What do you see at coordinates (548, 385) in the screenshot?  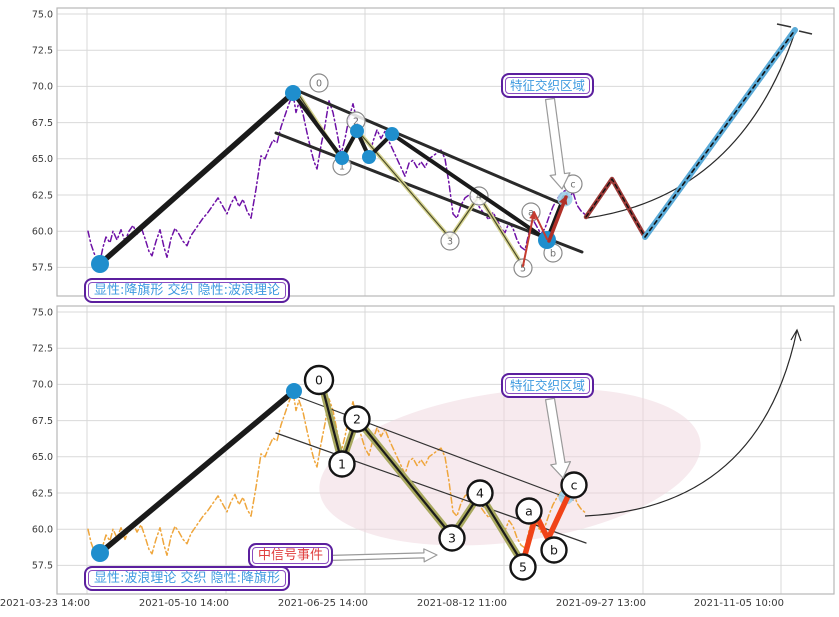 I see `feature-zone-label-bottom: 特征交织区域` at bounding box center [548, 385].